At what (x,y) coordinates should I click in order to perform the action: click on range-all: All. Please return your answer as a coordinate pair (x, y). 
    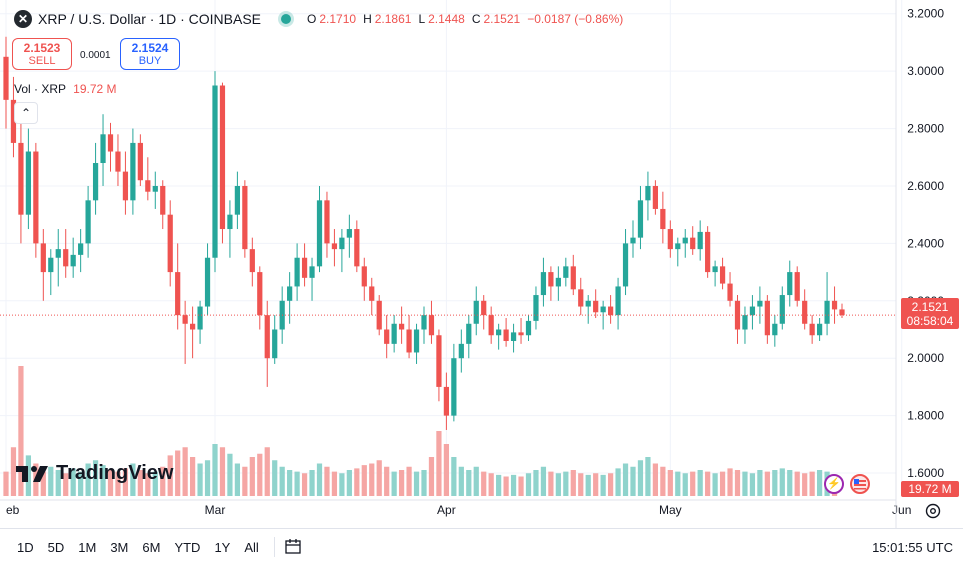
    Looking at the image, I should click on (251, 547).